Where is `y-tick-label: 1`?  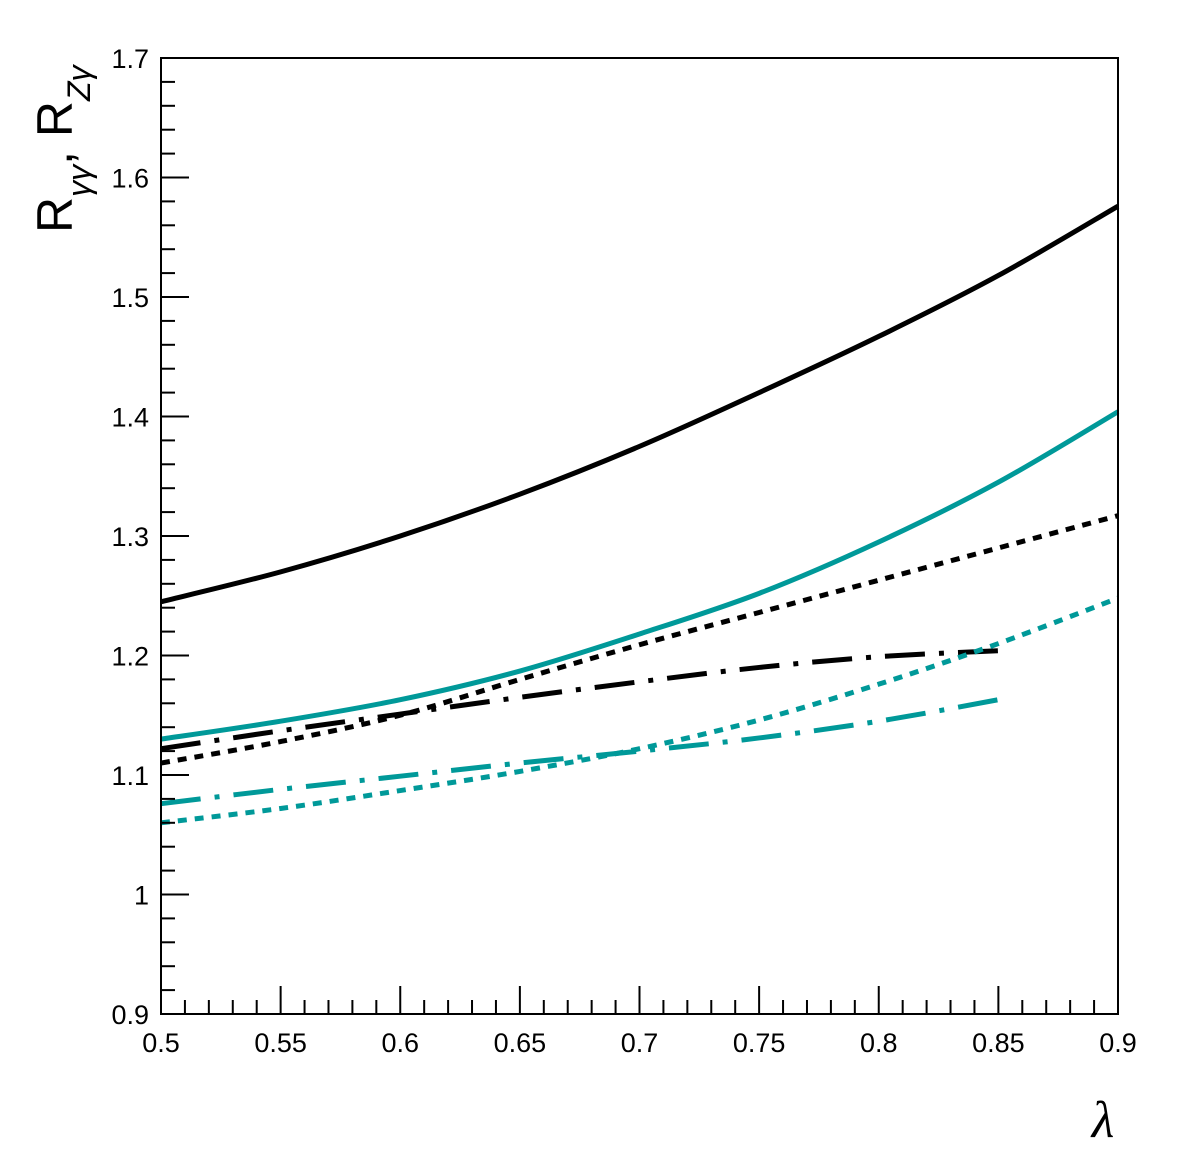 y-tick-label: 1 is located at coordinates (141, 896).